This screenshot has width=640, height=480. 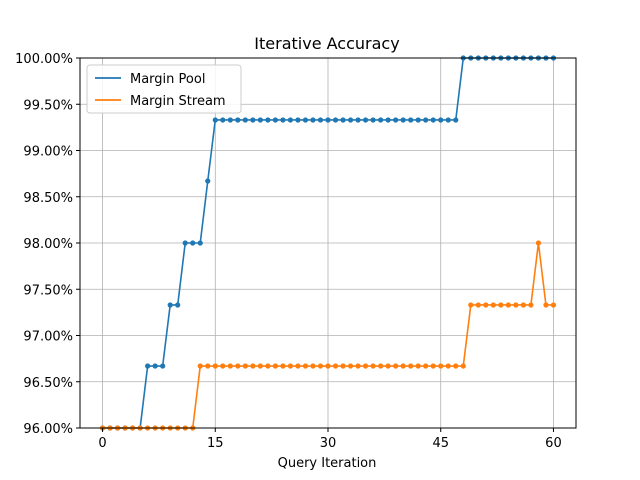 I want to click on y-tick-label: 97.50%, so click(x=48, y=290).